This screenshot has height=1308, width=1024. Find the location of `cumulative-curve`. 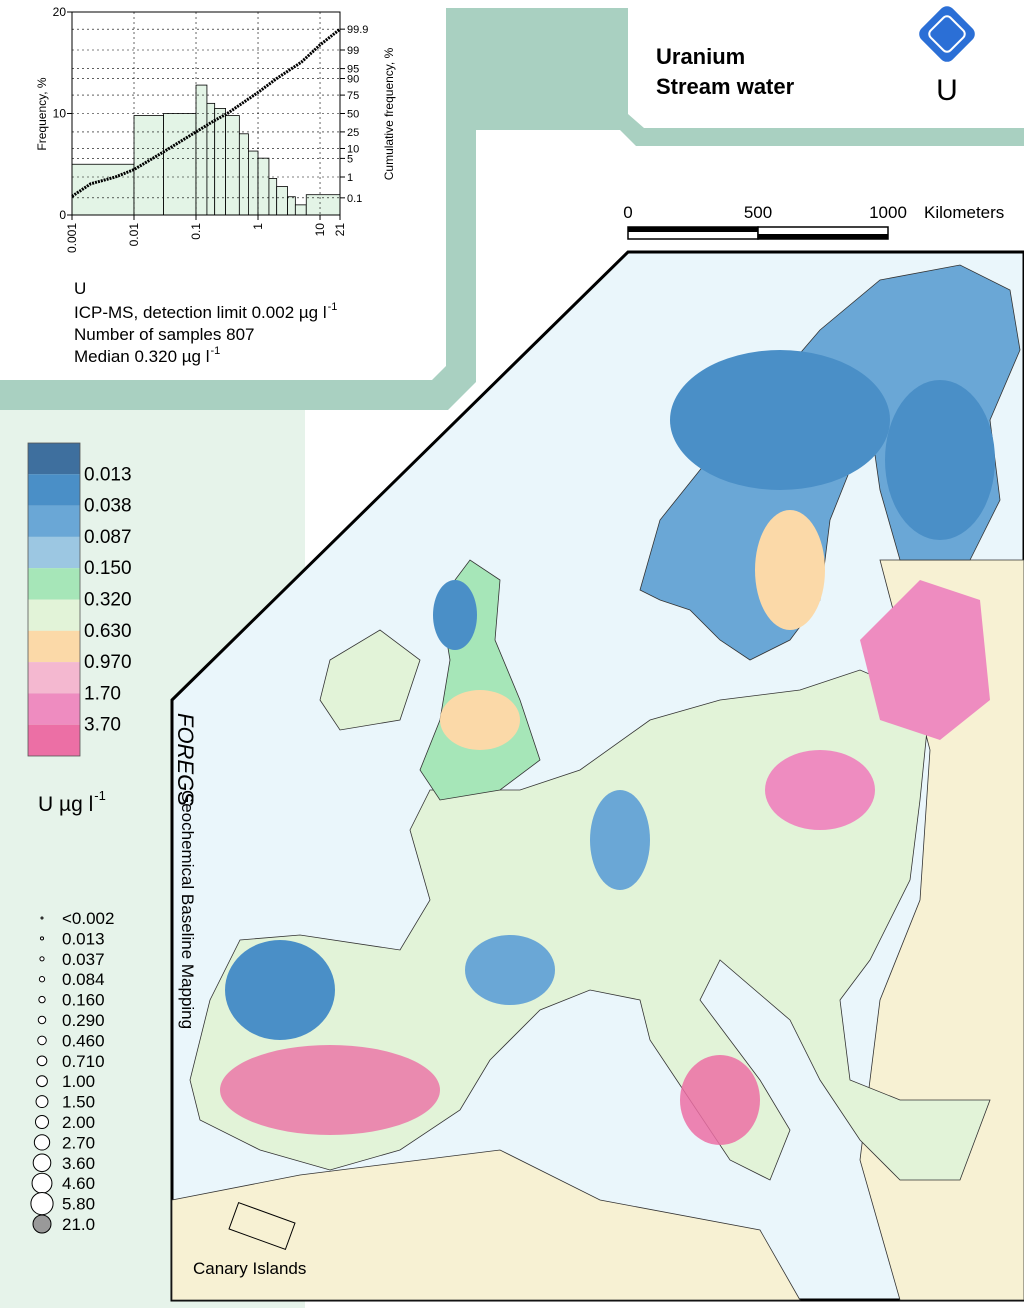

cumulative-curve is located at coordinates (206, 112).